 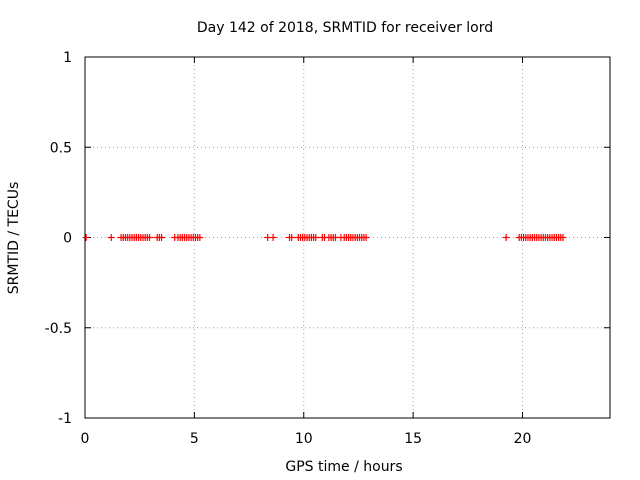 I want to click on y-tick-label: 0, so click(x=67, y=239).